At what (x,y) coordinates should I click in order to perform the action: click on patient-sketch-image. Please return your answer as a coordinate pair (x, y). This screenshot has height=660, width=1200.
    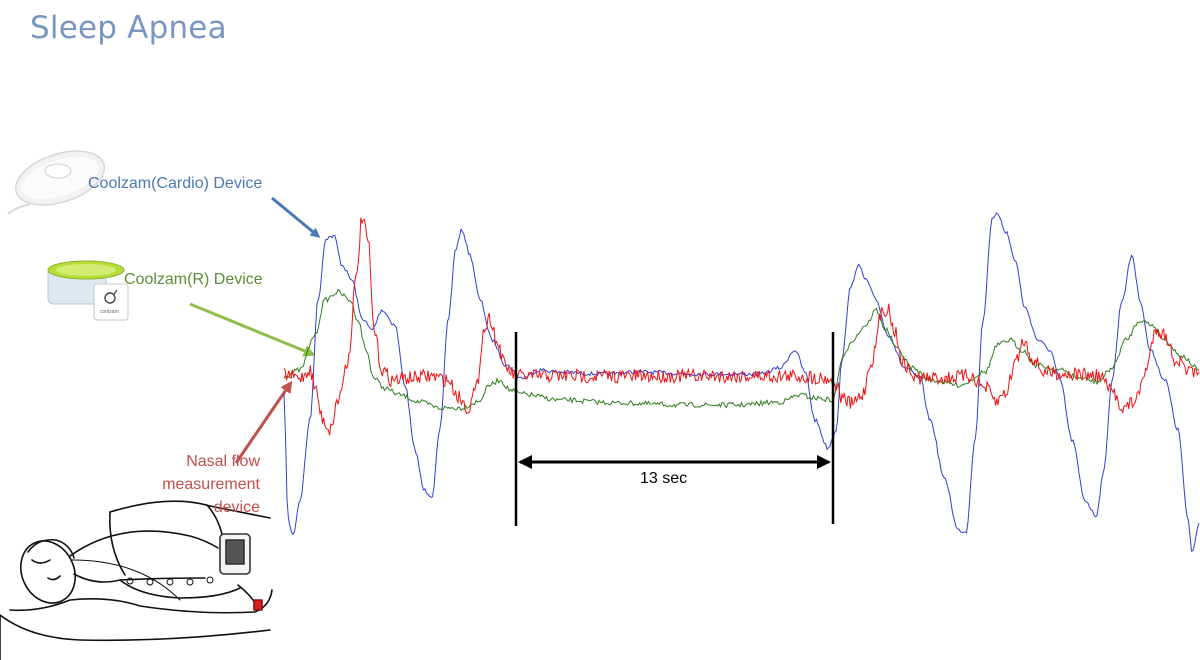
    Looking at the image, I should click on (136, 580).